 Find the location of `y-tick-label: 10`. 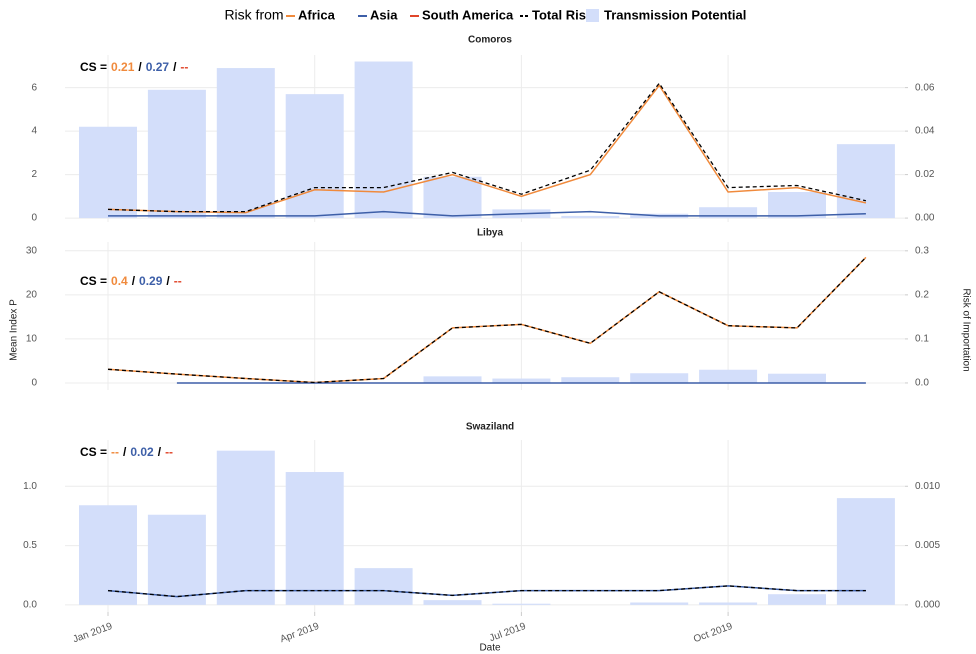

y-tick-label: 10 is located at coordinates (32, 339).